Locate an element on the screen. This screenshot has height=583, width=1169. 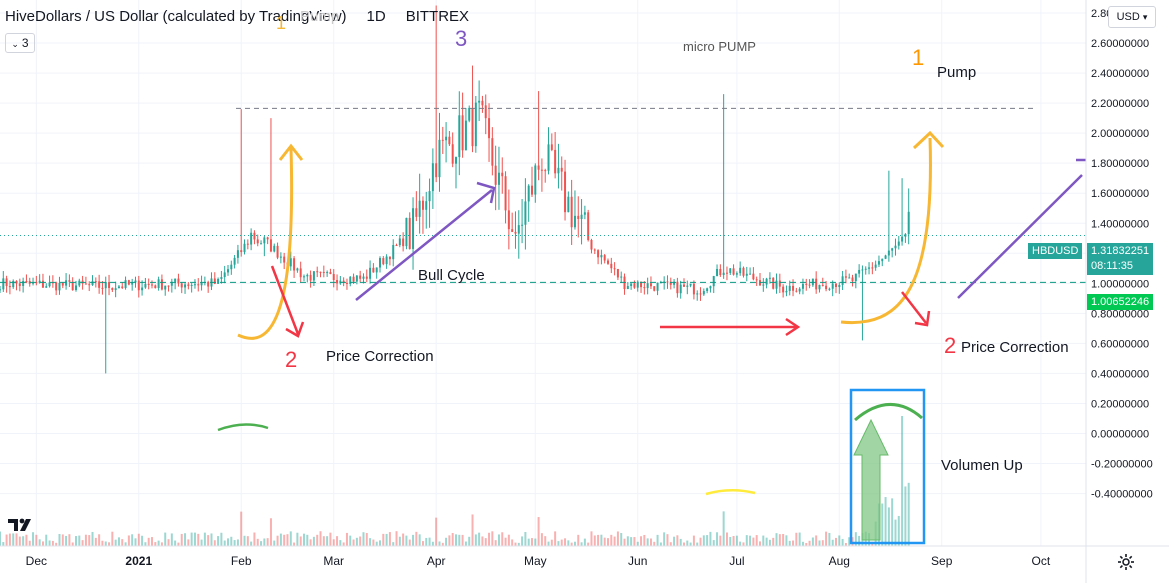
time-axis: Dec 2021 Feb Mar Apr May Jun Jul Aug Sep Oct is located at coordinates (538, 561).